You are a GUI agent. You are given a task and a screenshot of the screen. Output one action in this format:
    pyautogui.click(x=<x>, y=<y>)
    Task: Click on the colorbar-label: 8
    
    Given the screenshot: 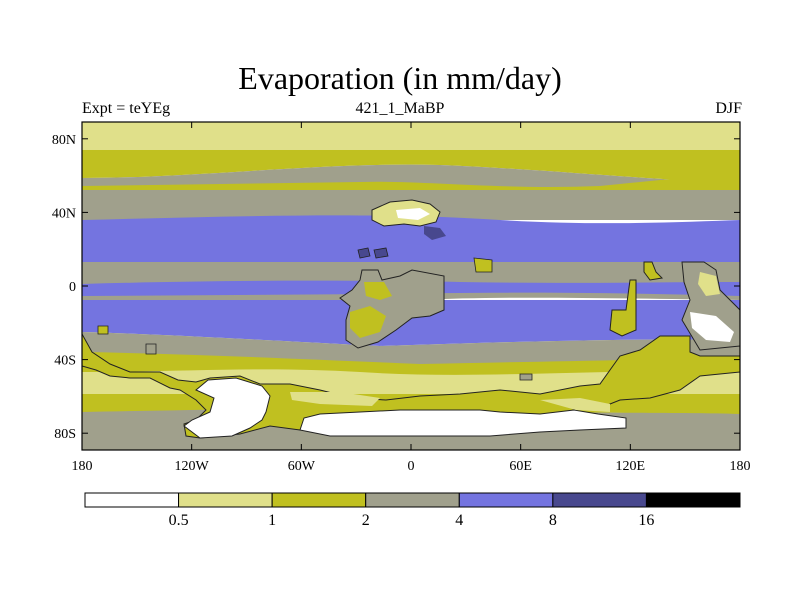 What is the action you would take?
    pyautogui.click(x=553, y=520)
    